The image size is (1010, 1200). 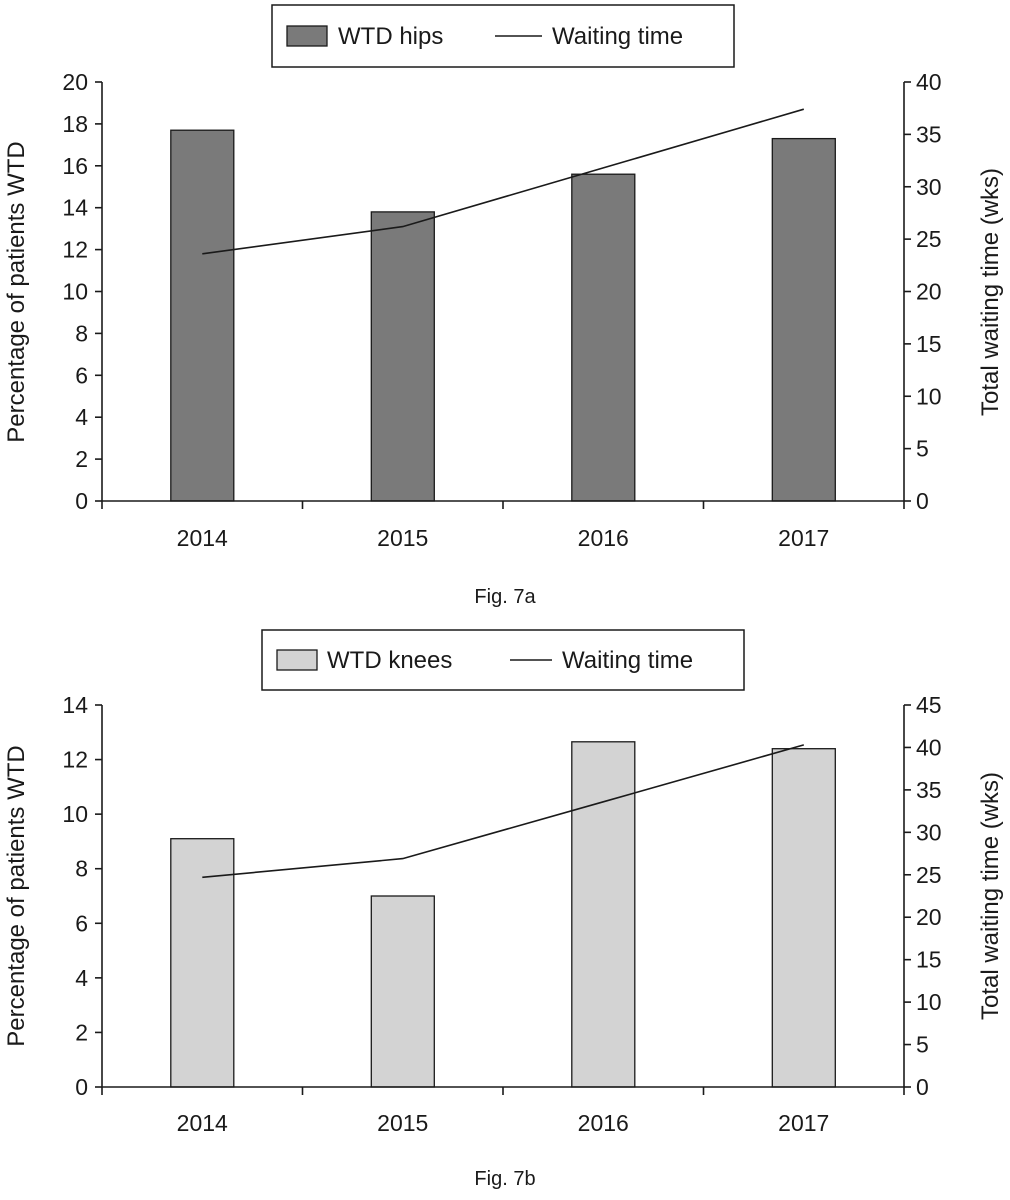 What do you see at coordinates (505, 597) in the screenshot?
I see `figure-caption: Fig. 7a` at bounding box center [505, 597].